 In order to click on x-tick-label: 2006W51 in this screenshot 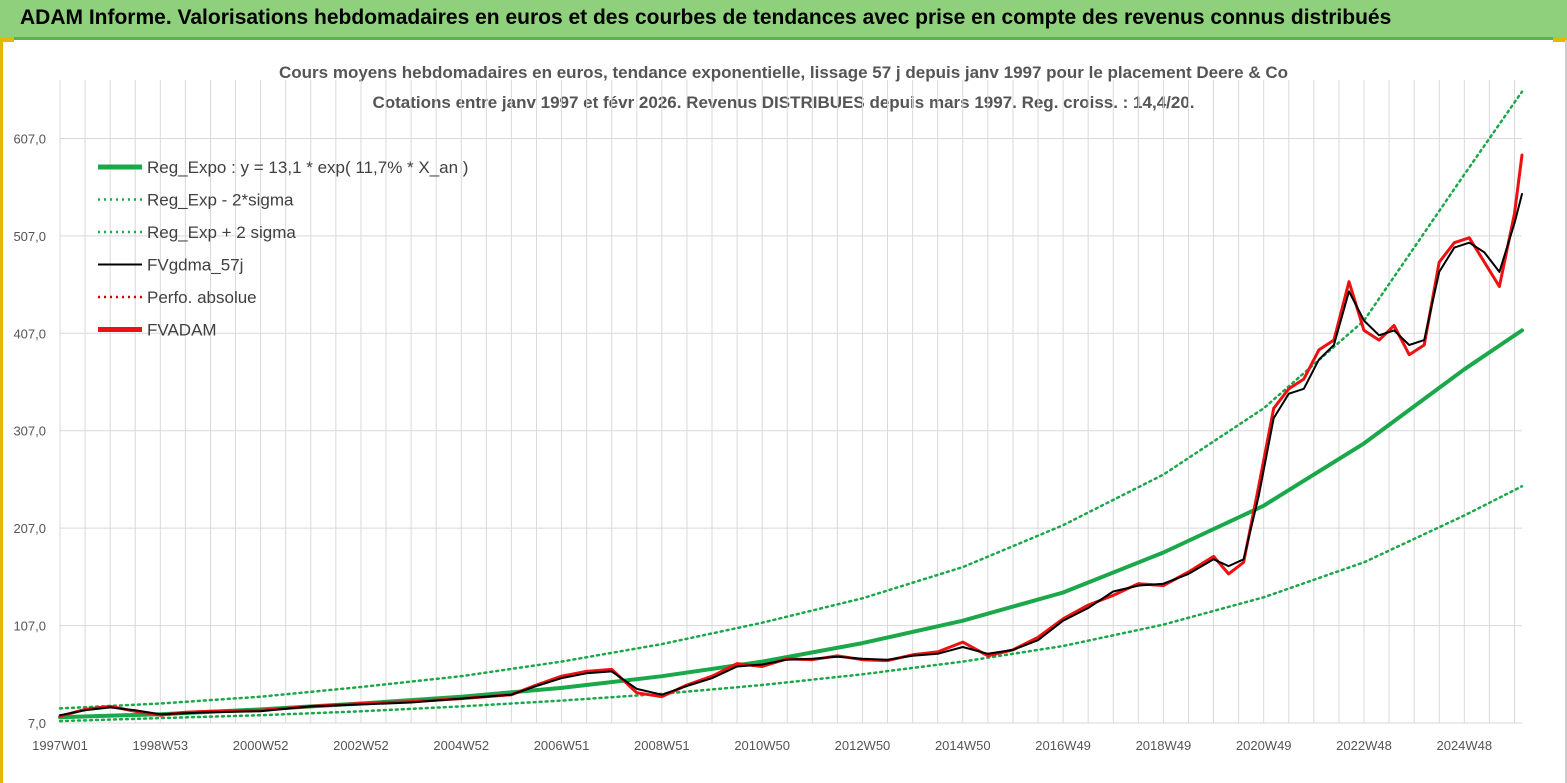, I will do `click(562, 745)`.